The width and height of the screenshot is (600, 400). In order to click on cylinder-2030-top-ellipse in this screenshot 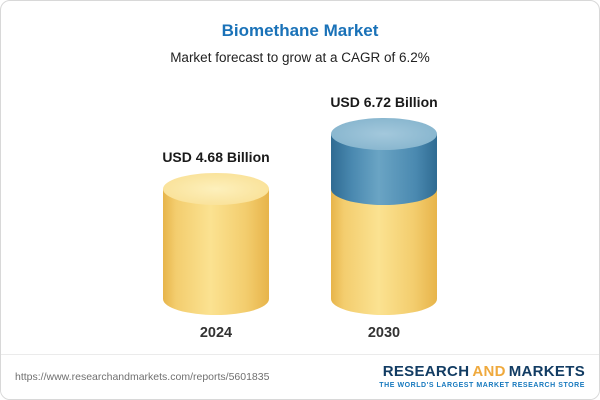, I will do `click(384, 134)`.